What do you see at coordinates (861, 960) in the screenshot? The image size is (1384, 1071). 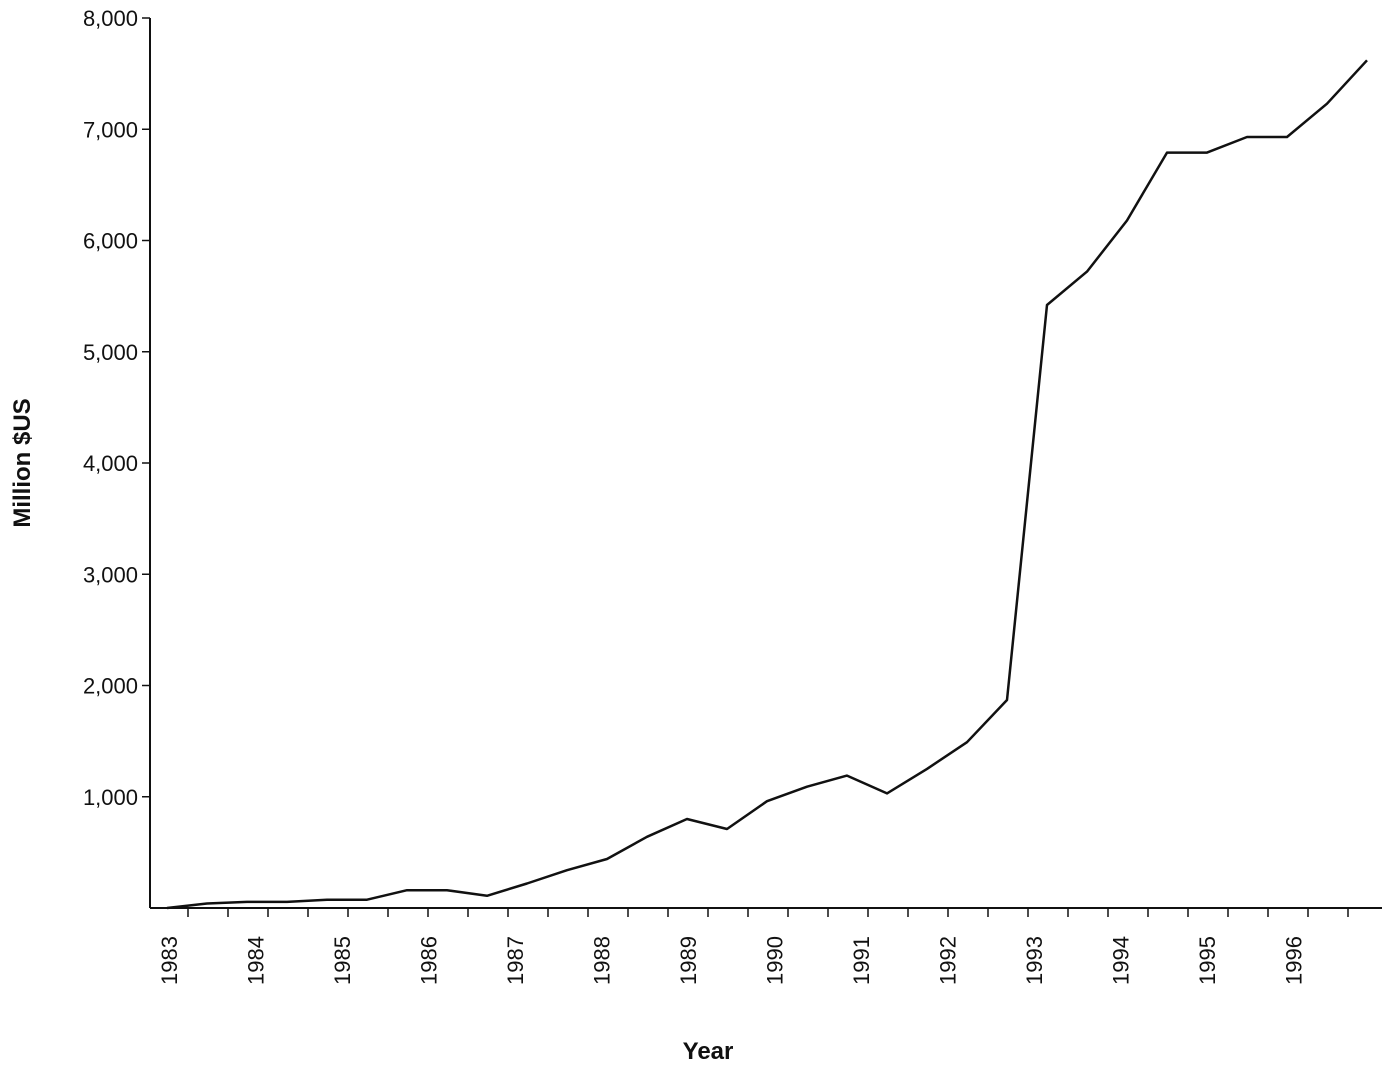 I see `x-tick-label: 1991` at bounding box center [861, 960].